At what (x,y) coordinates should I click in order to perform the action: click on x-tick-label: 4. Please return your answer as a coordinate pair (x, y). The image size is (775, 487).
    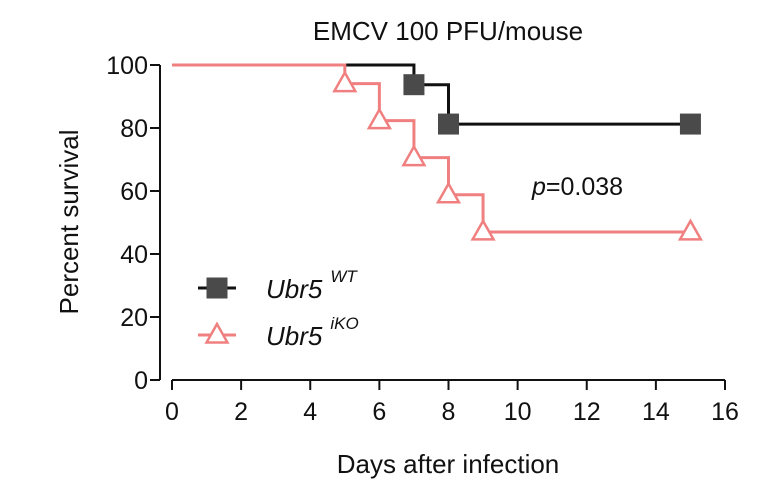
    Looking at the image, I should click on (310, 412).